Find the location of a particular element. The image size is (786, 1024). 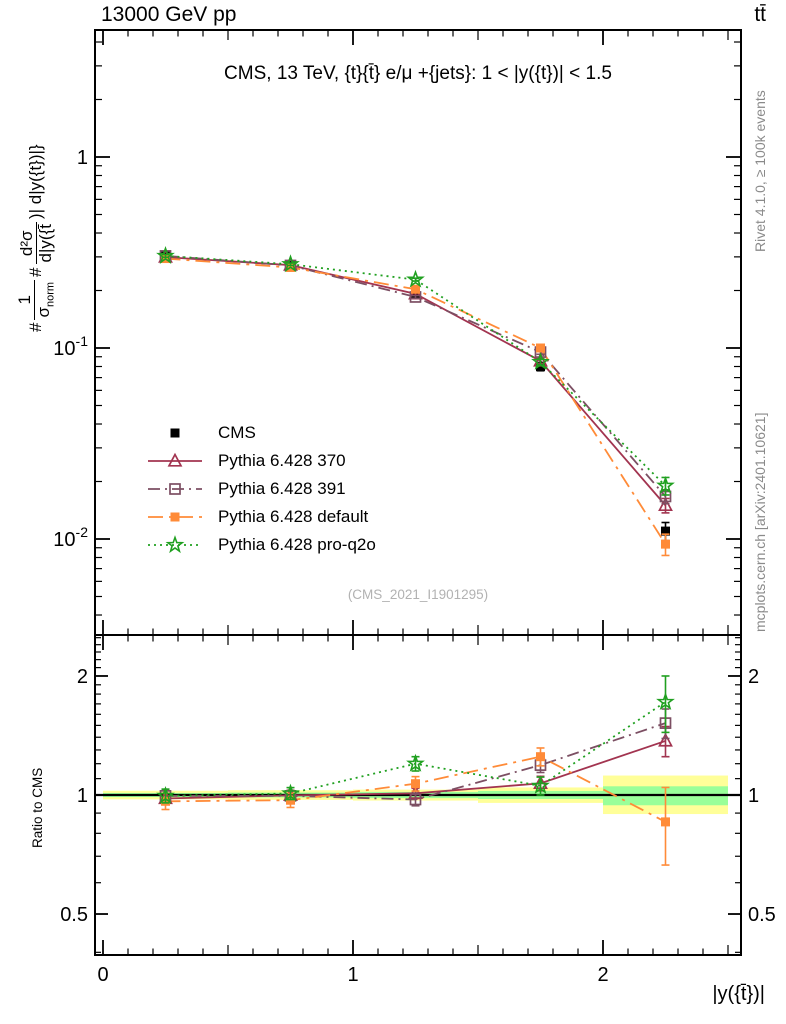

x-tick-label: 2 is located at coordinates (602, 975).